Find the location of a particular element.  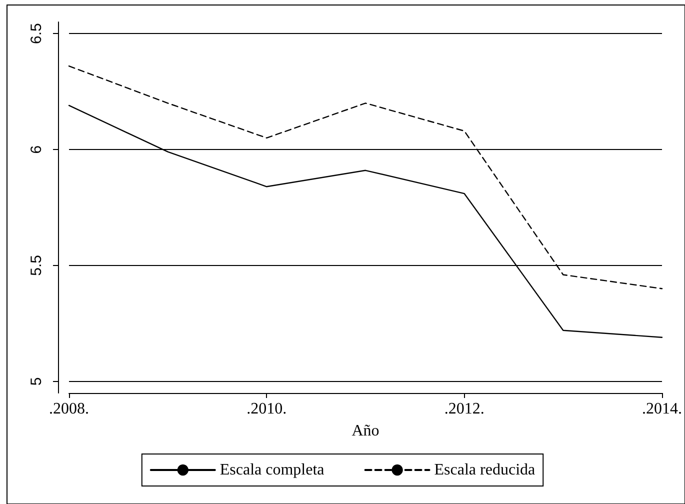

x-tick-label: .2008. is located at coordinates (69, 409).